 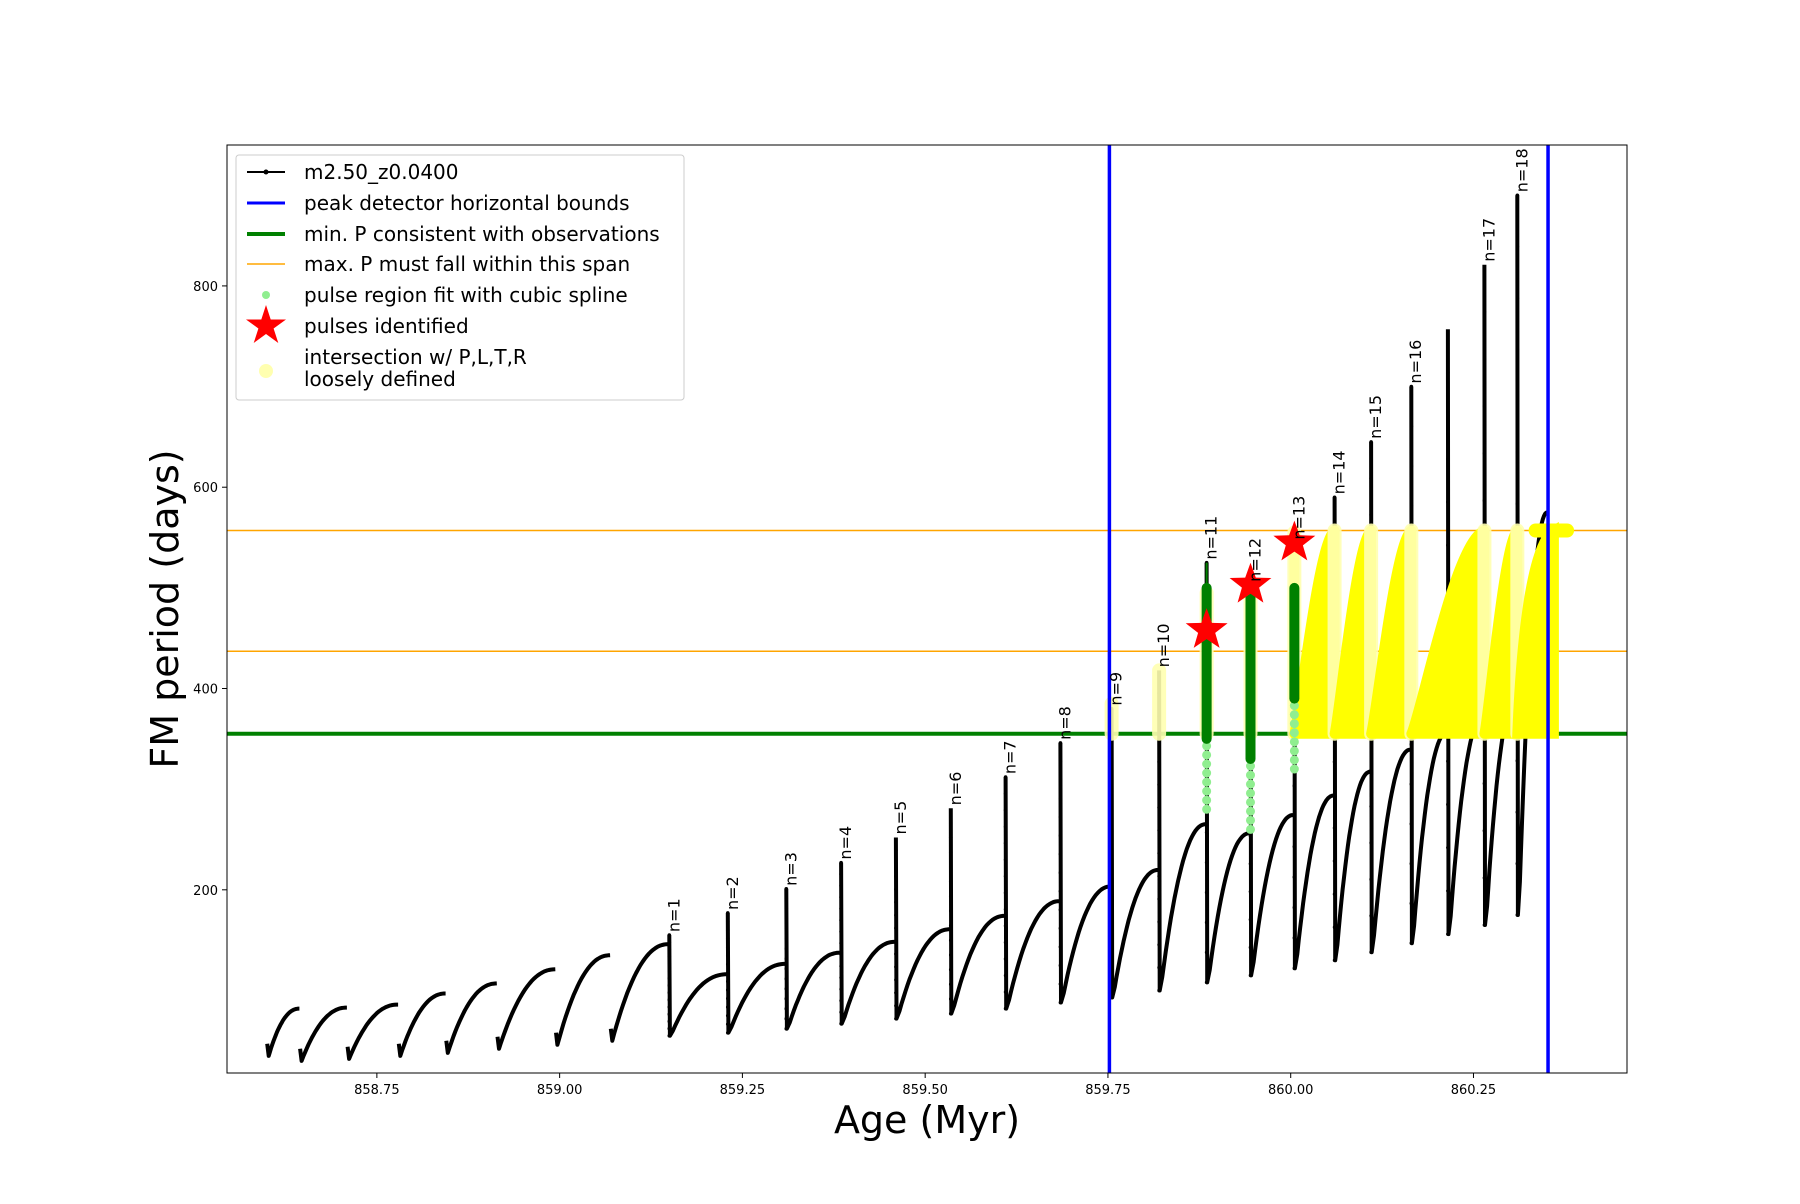 I want to click on pulse-identified-star, so click(x=1250, y=582).